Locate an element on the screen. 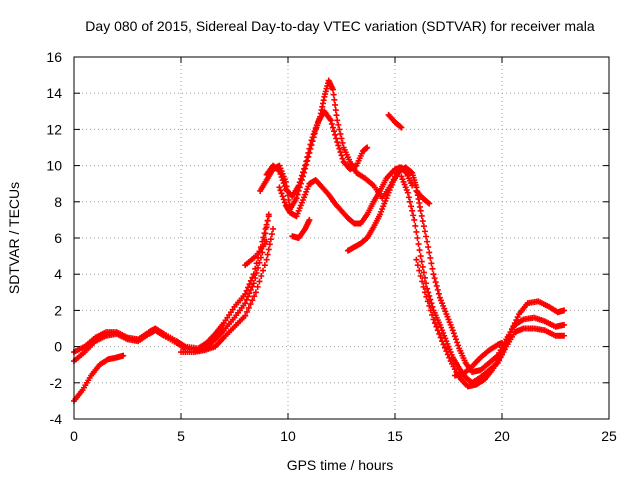  series-track-e is located at coordinates (256, 253).